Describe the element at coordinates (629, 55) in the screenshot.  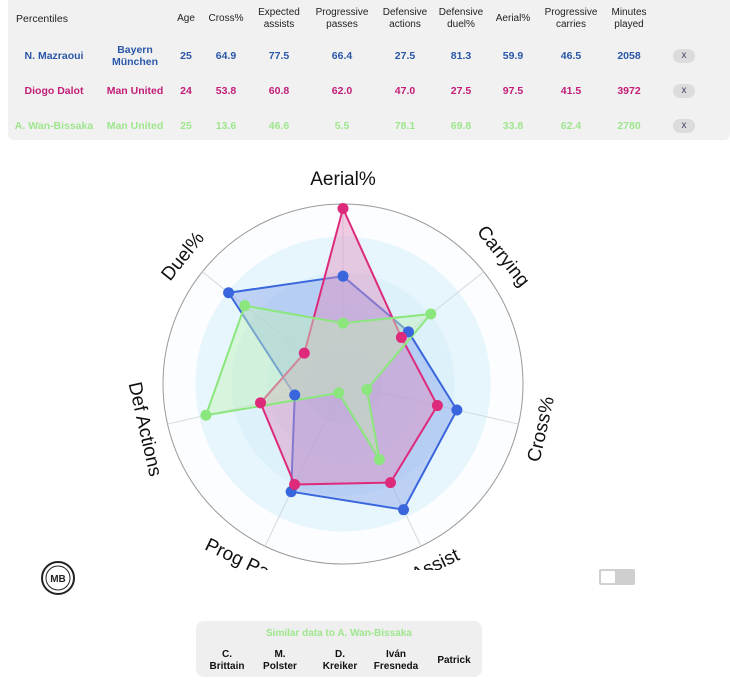
I see `table-cell: 2058` at that location.